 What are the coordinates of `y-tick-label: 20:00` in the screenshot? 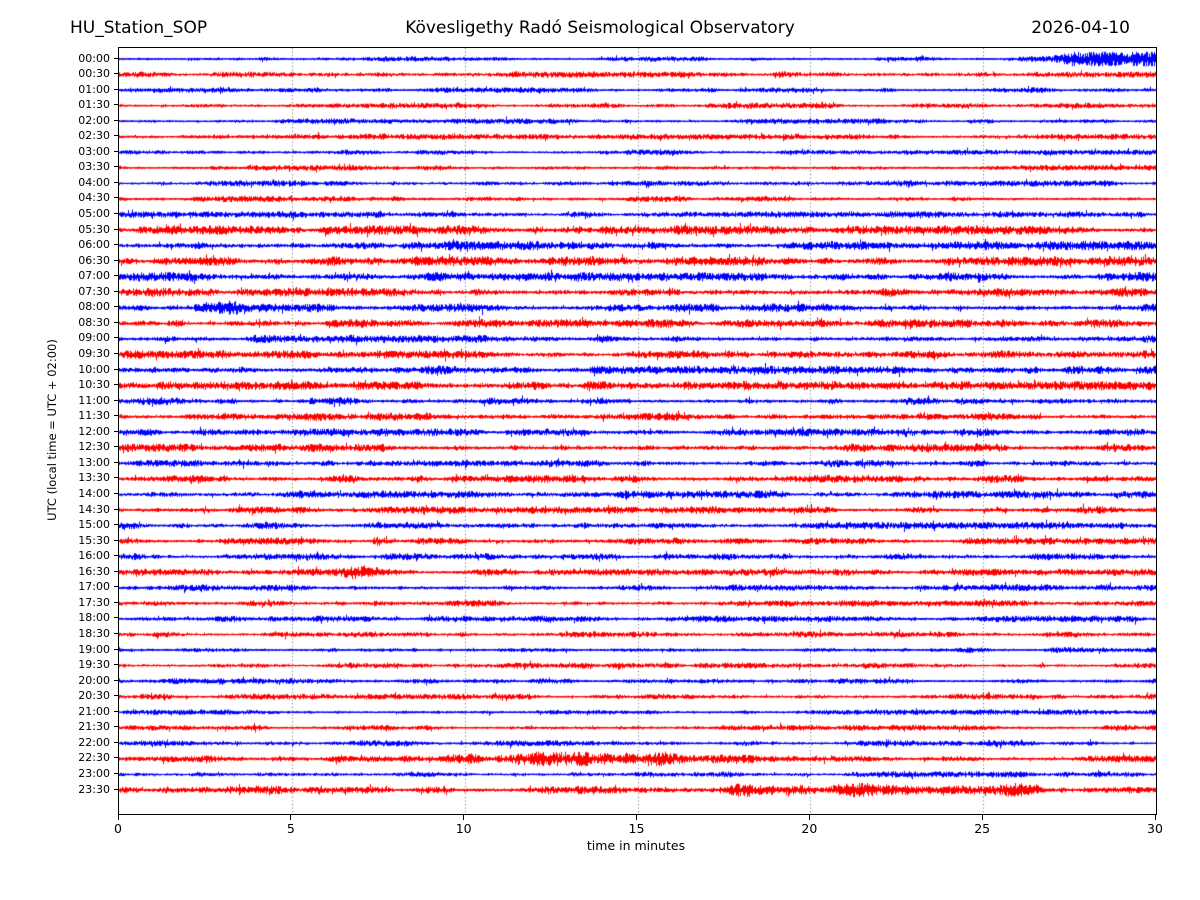 It's located at (94, 680).